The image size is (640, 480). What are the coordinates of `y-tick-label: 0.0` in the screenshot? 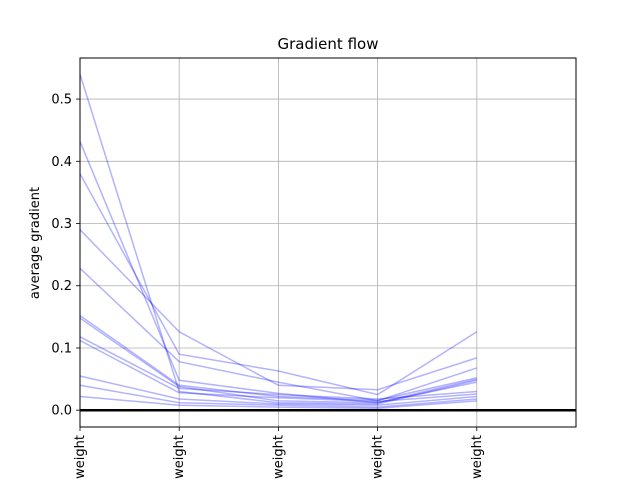 It's located at (61, 411).